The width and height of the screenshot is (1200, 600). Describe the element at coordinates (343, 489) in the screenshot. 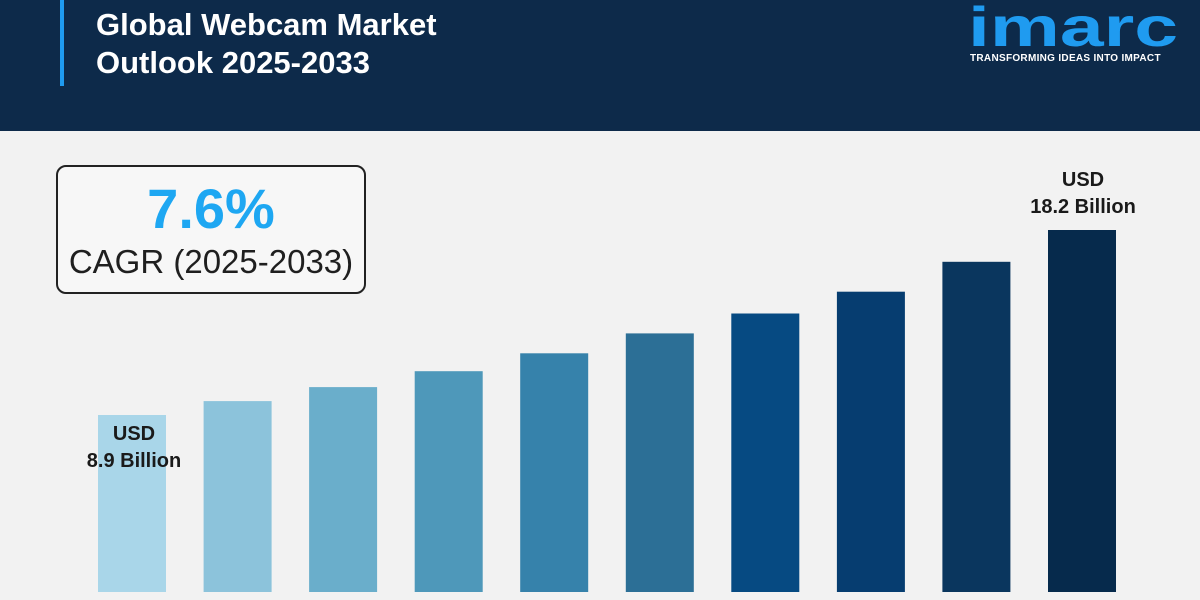

I see `bar-2026` at that location.